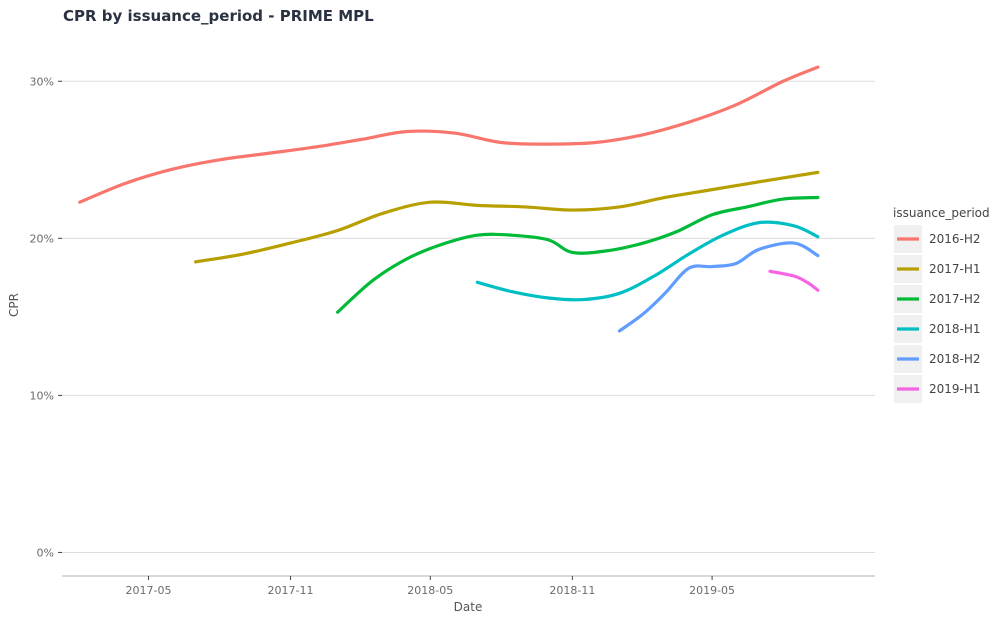  Describe the element at coordinates (712, 590) in the screenshot. I see `x-tick-label: 2019-05` at that location.